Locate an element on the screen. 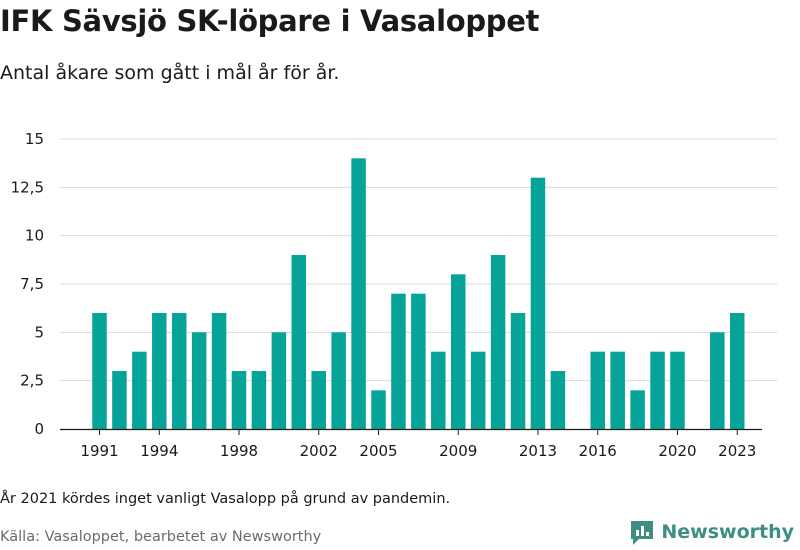  x-tick-label: 2016 is located at coordinates (598, 451).